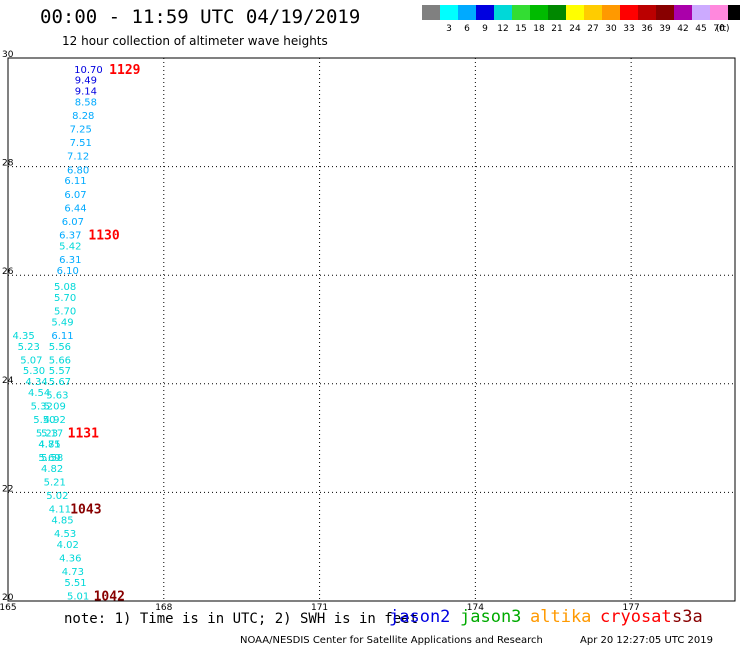 Image resolution: width=740 pixels, height=650 pixels. Describe the element at coordinates (319, 608) in the screenshot. I see `x-tick-label: 171` at that location.